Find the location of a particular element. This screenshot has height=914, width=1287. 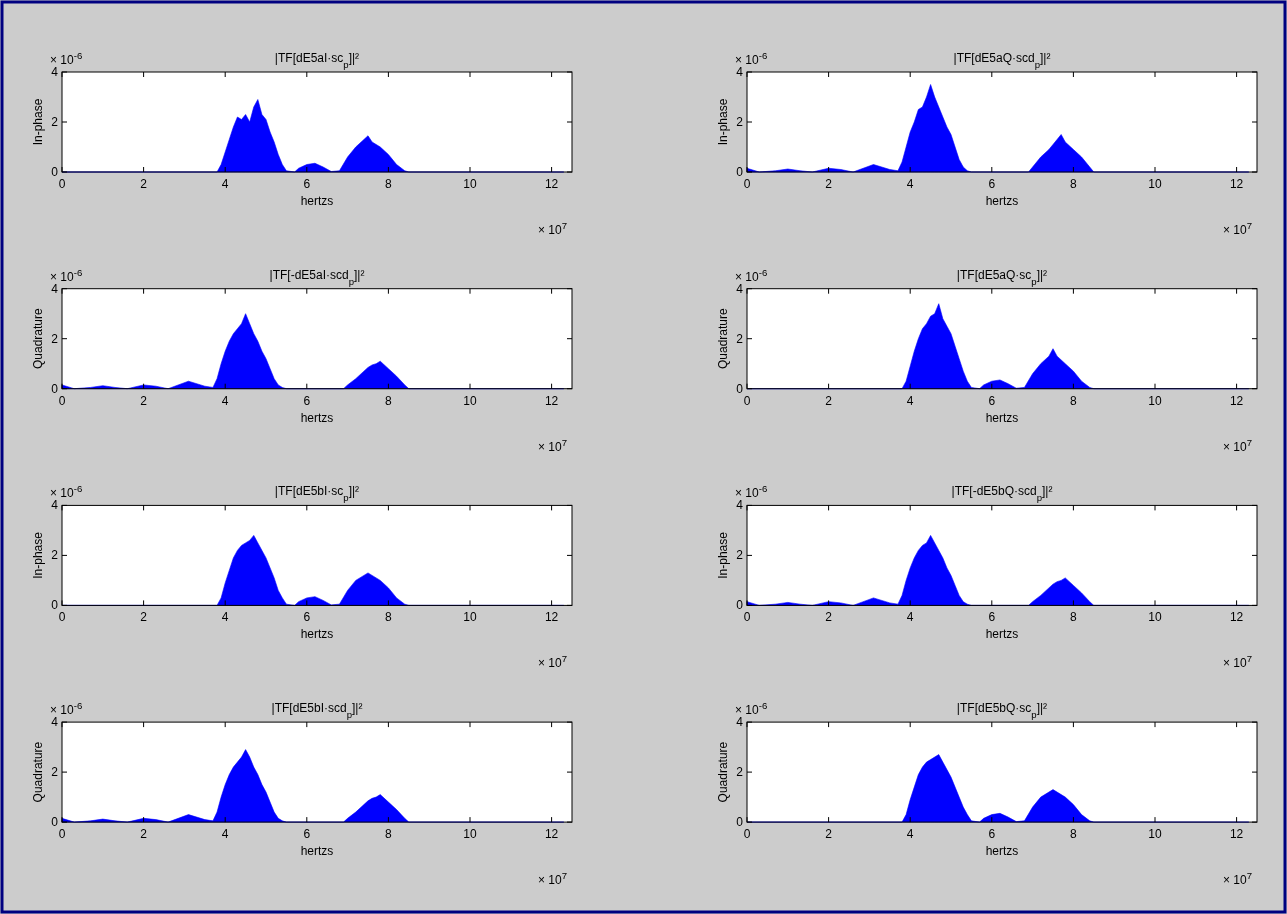

chart-title: |TF[-dE5aI·scd$_{p}$]|² is located at coordinates (317, 277).